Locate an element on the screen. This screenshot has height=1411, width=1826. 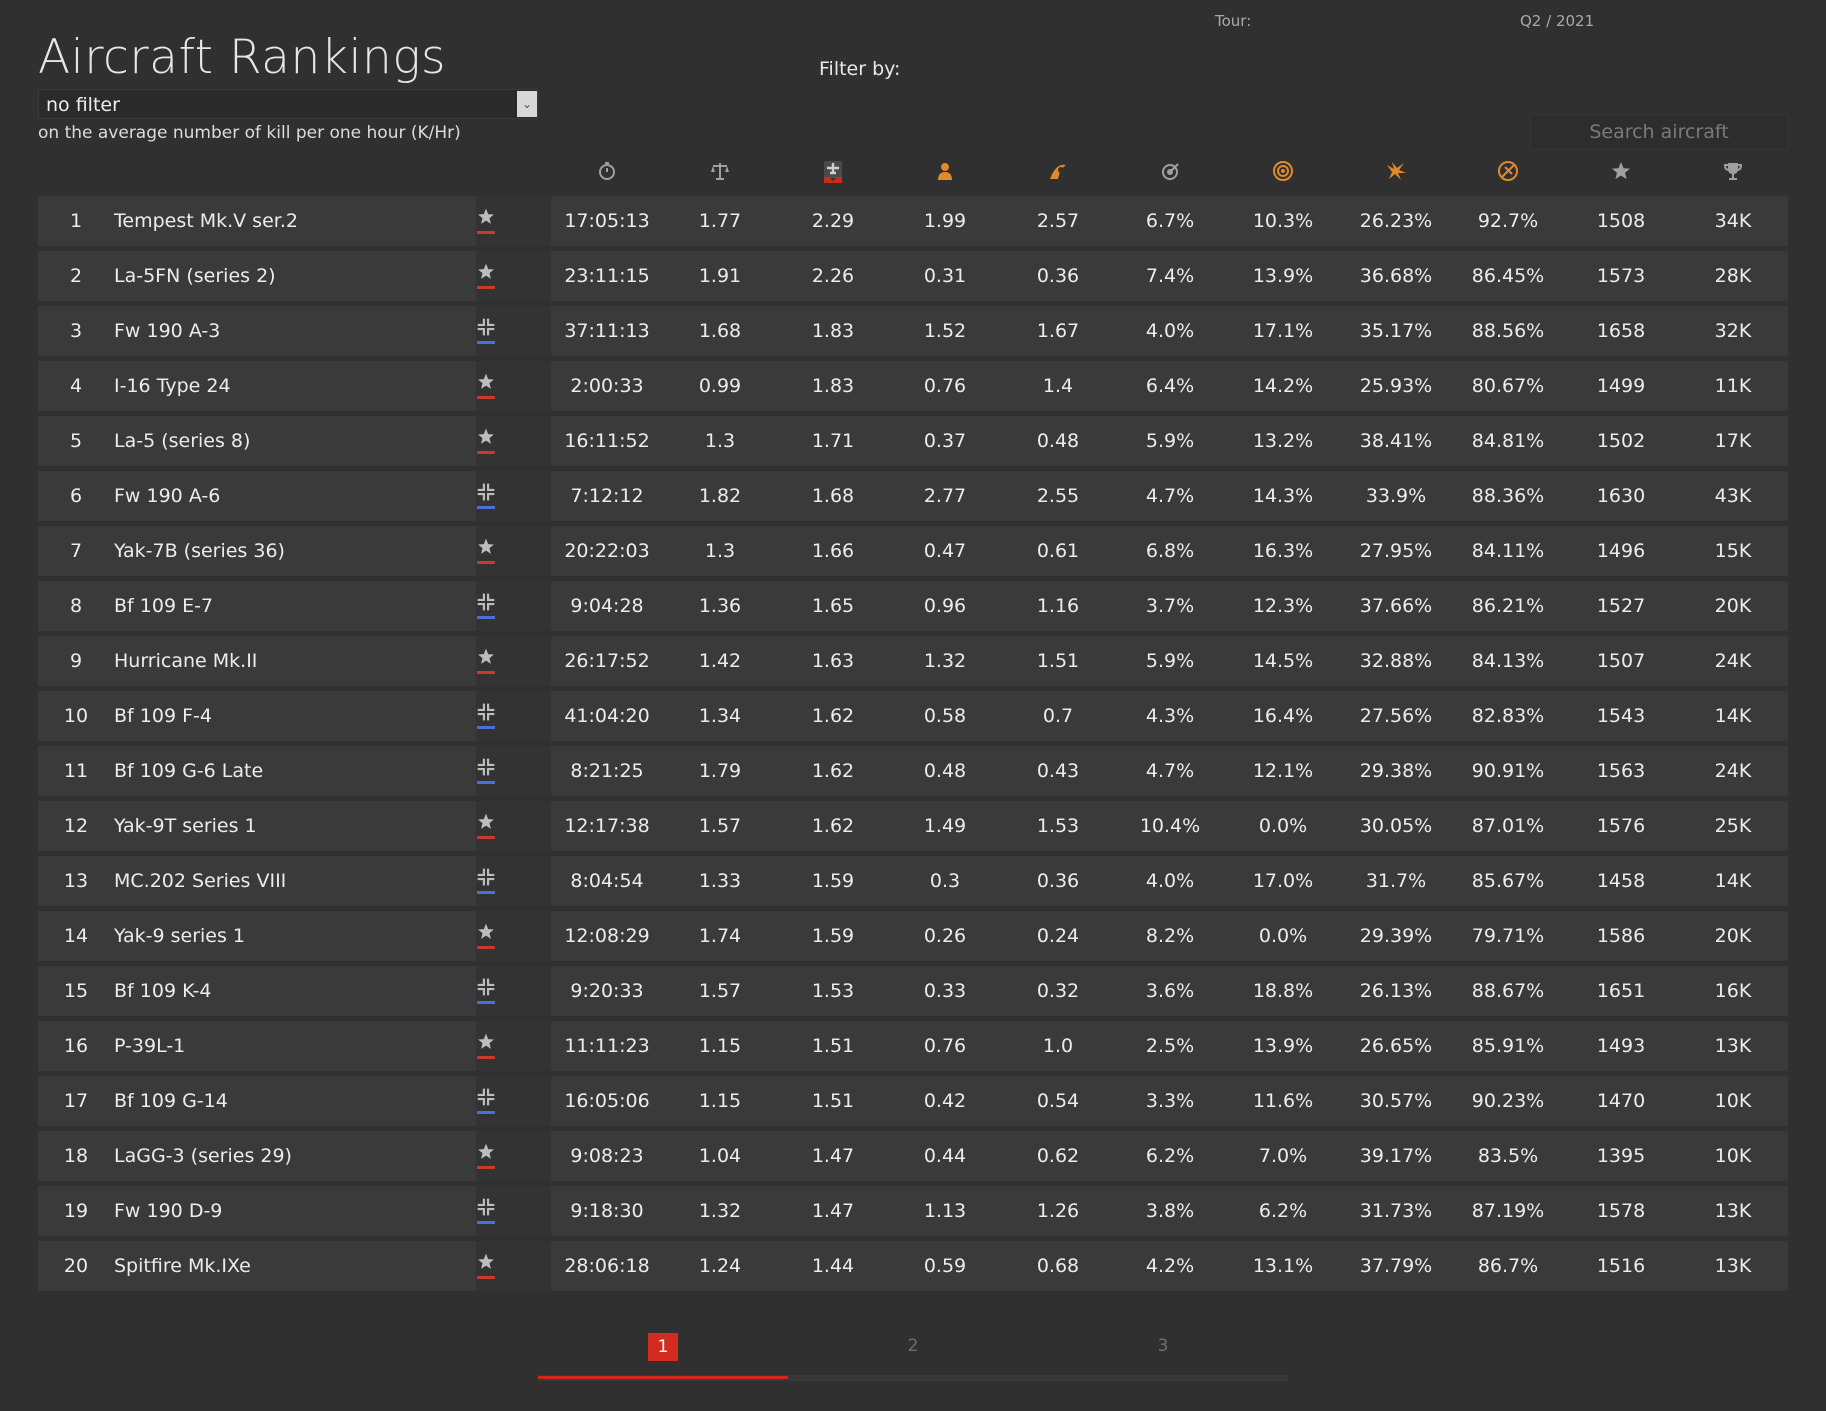
aircraft-name: Bf 109 F-4 is located at coordinates (163, 716).